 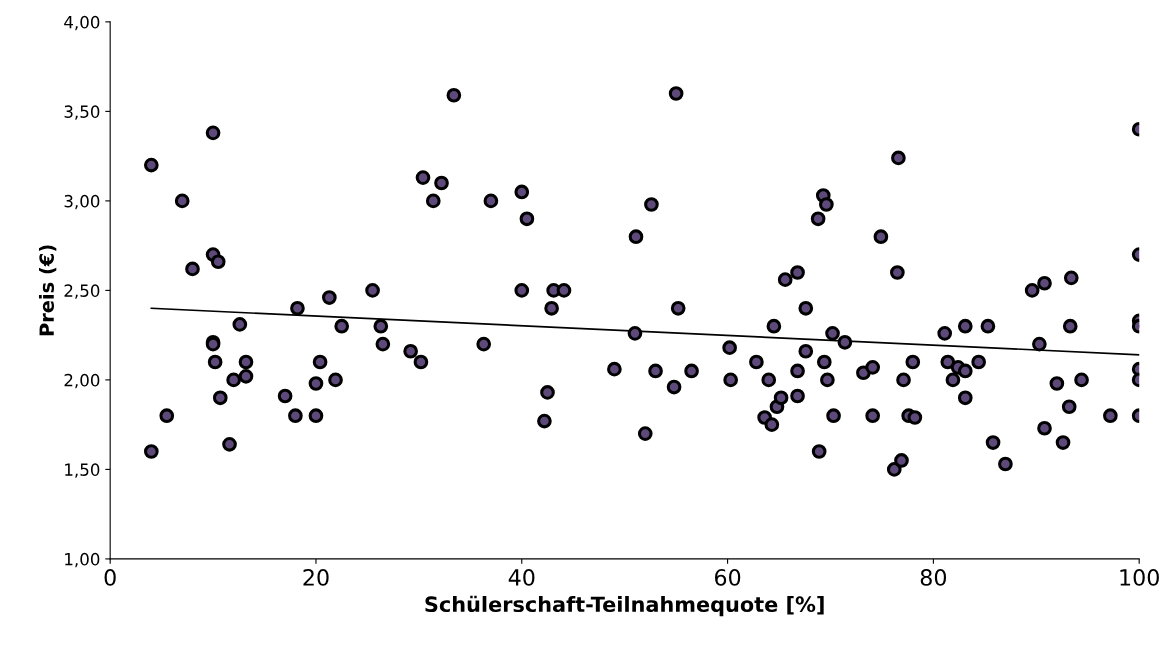 What do you see at coordinates (933, 577) in the screenshot?
I see `x-tick-label: 80` at bounding box center [933, 577].